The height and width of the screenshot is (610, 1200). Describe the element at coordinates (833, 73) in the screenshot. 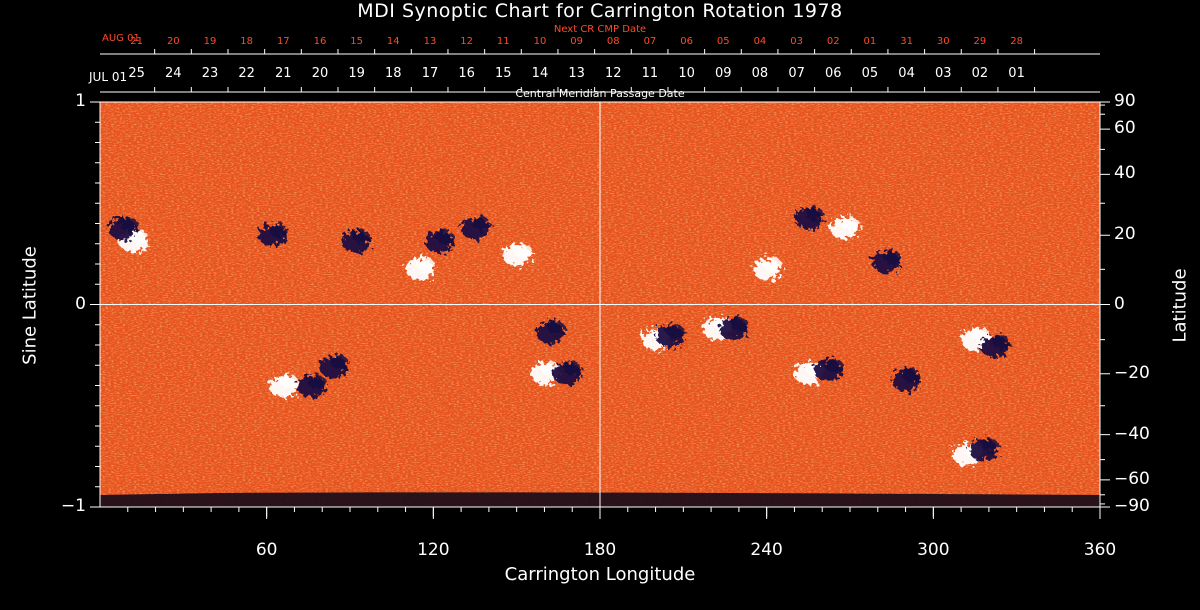

I see `cmp-date: 06` at that location.